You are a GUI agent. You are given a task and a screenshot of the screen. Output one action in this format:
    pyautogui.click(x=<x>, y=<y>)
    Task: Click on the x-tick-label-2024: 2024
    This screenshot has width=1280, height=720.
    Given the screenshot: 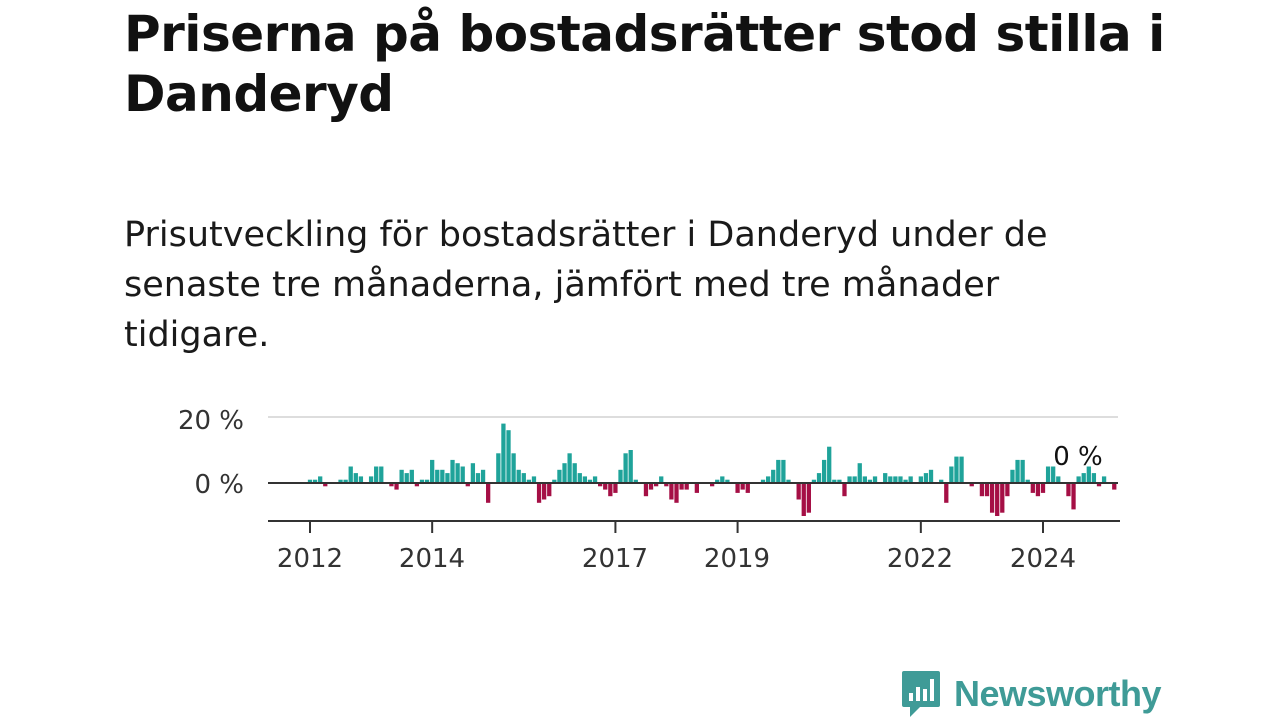 What is the action you would take?
    pyautogui.click(x=1043, y=559)
    